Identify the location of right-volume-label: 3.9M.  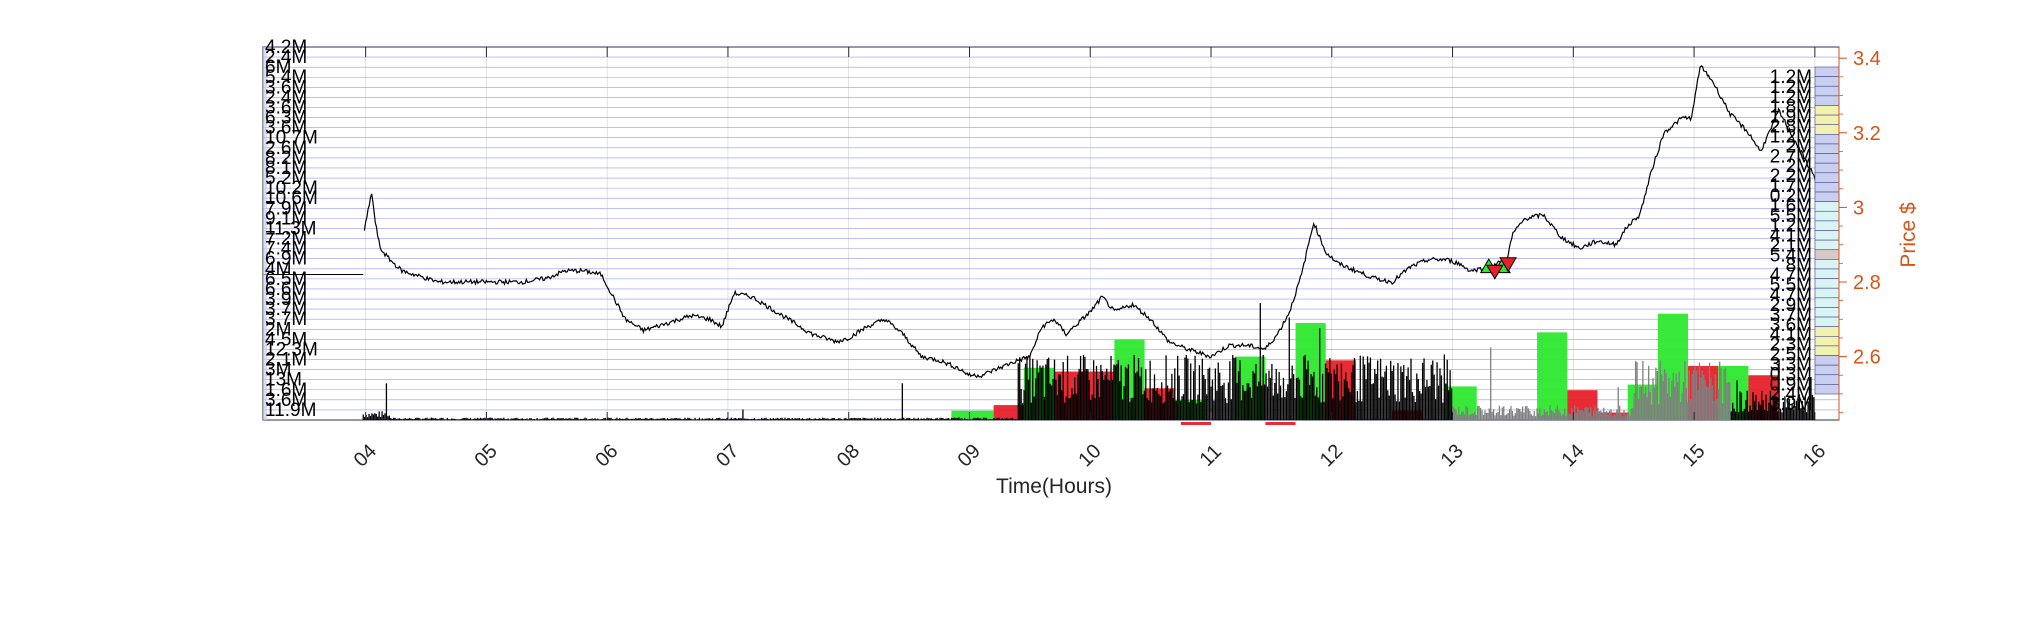
(1791, 404).